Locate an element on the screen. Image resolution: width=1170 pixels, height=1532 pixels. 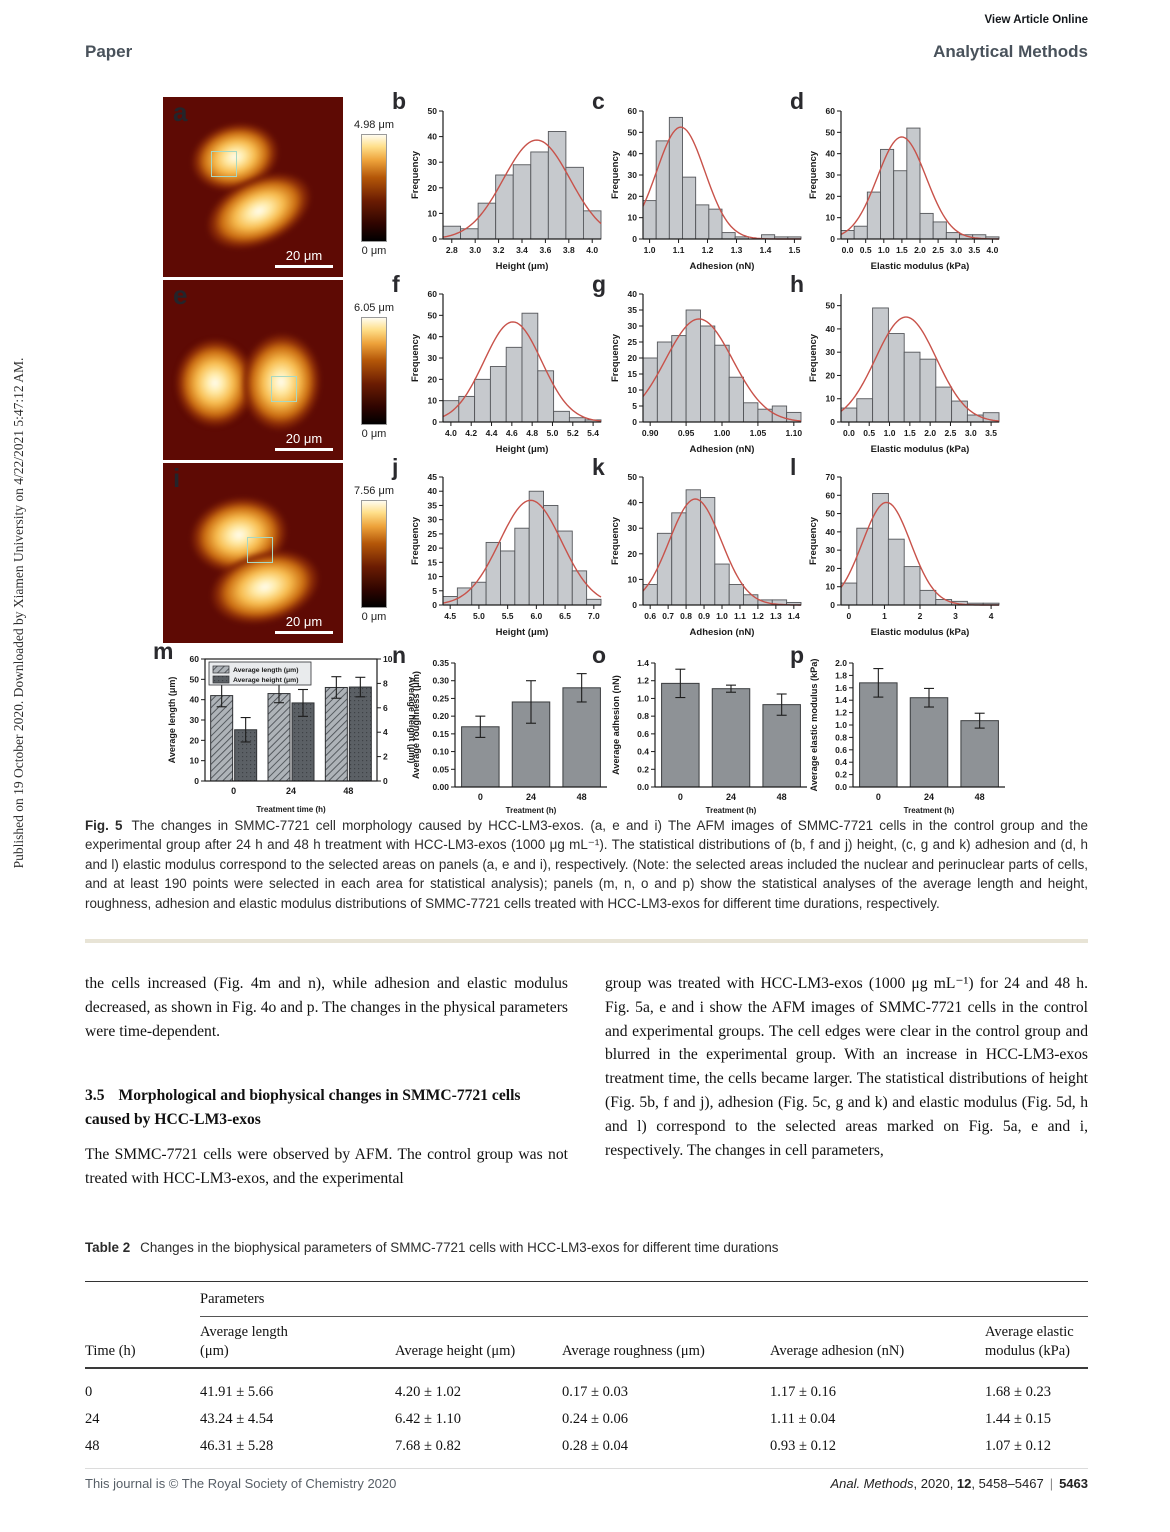
svg-text: 0.10 is located at coordinates (440, 752).